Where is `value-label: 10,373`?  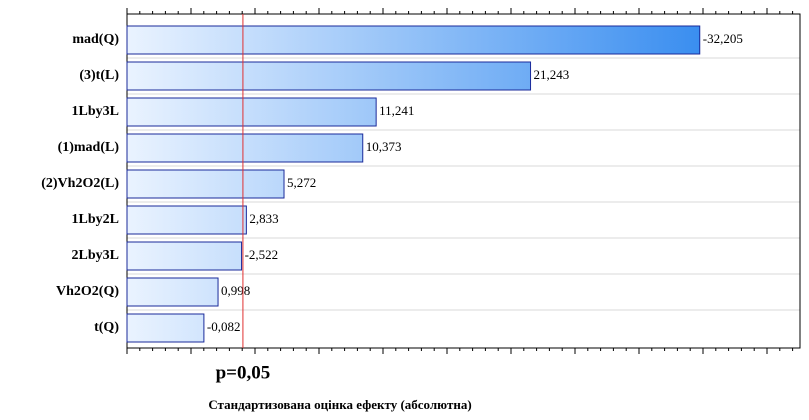
value-label: 10,373 is located at coordinates (384, 146).